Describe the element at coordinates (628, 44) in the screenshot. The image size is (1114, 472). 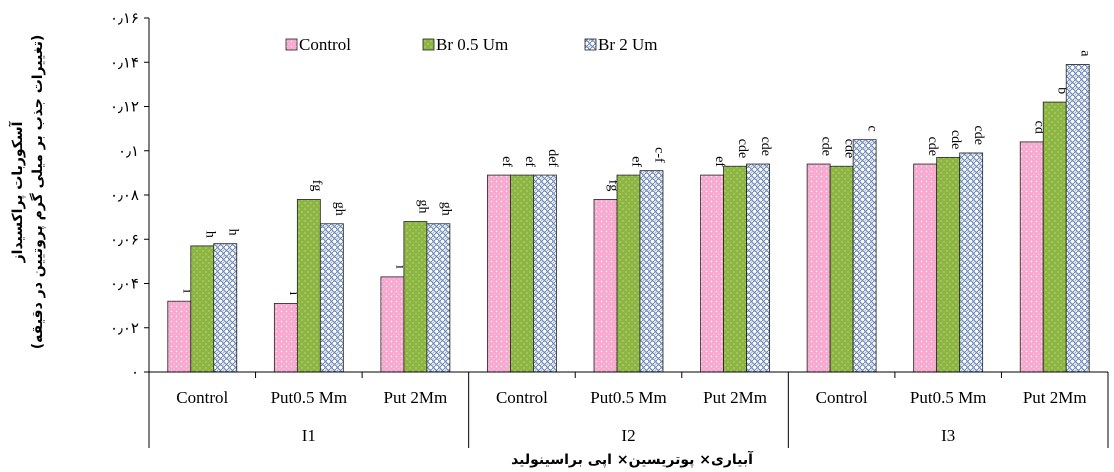
I see `legend-label: Br 2 Um` at that location.